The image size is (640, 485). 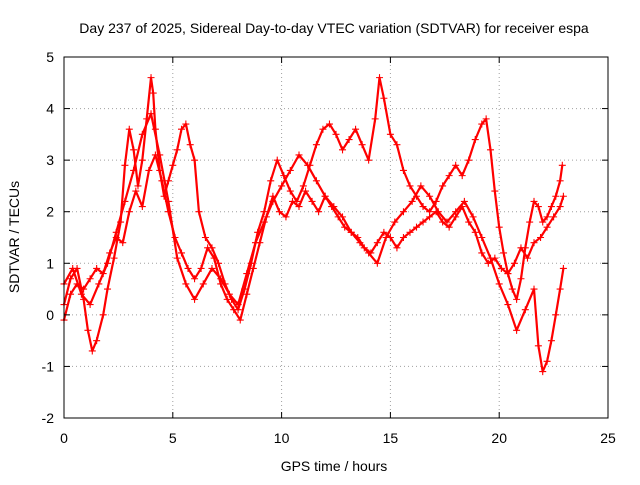 What do you see at coordinates (50, 212) in the screenshot?
I see `y-tick-label: 2` at bounding box center [50, 212].